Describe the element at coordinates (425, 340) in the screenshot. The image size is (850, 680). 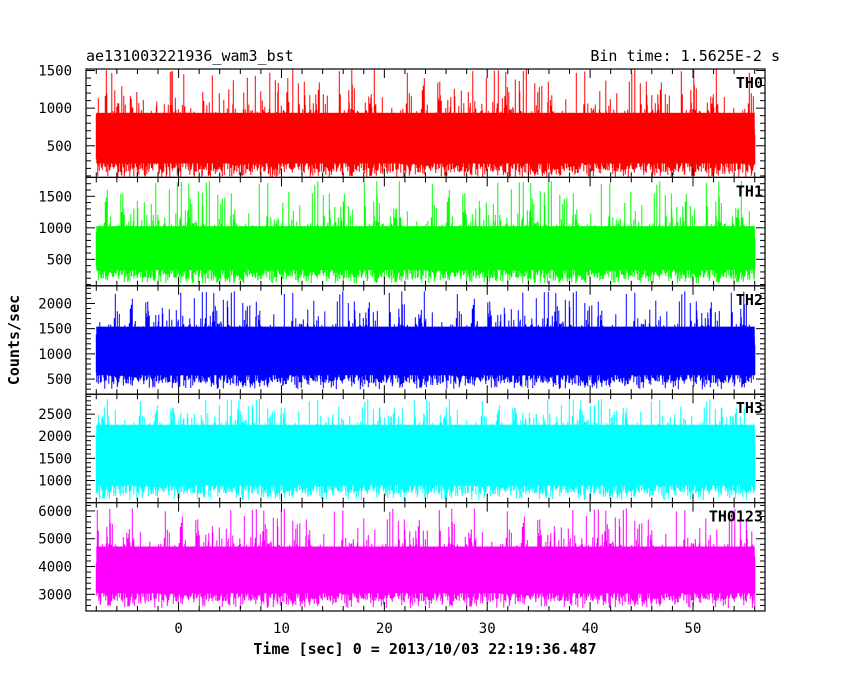
I see `series-line-th2` at that location.